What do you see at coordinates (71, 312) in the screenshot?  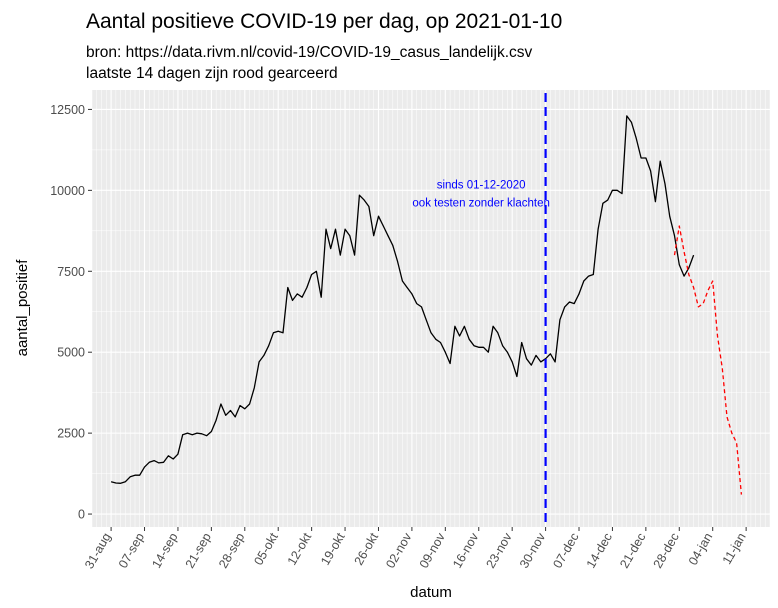 I see `y-axis: 0 2500 5000 7500 10000 12500` at bounding box center [71, 312].